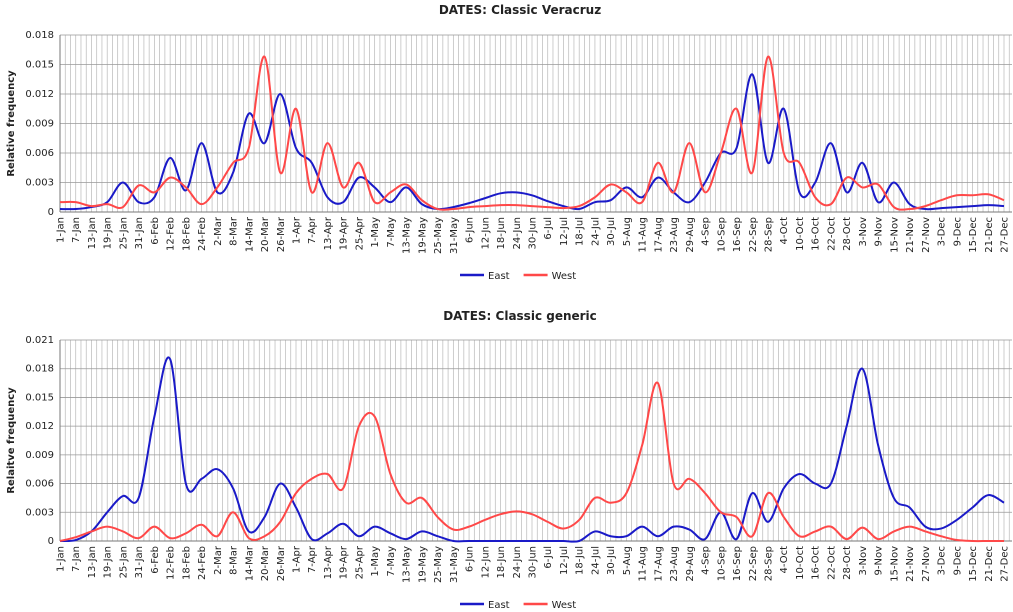  I want to click on x-tick-label: 2-Mar, so click(218, 560).